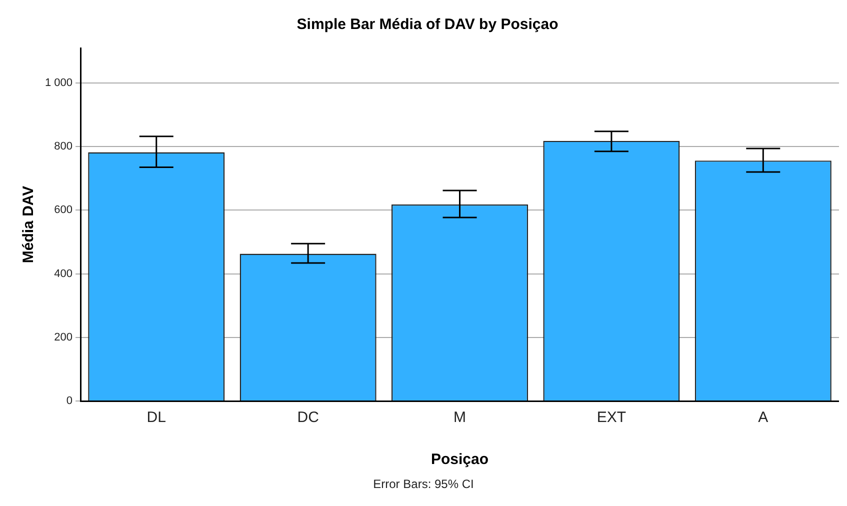 The image size is (847, 506). I want to click on y-tick-label: 0, so click(69, 401).